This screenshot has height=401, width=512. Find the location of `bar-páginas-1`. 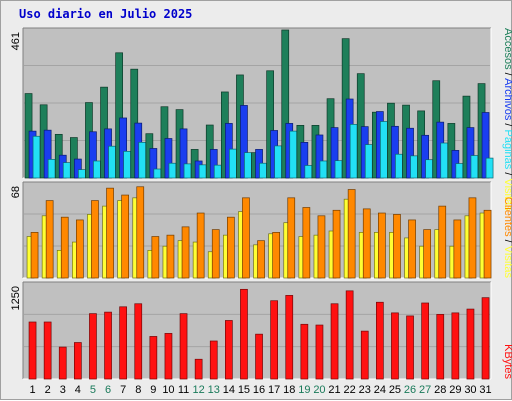

bar-páginas-1 is located at coordinates (36, 157).